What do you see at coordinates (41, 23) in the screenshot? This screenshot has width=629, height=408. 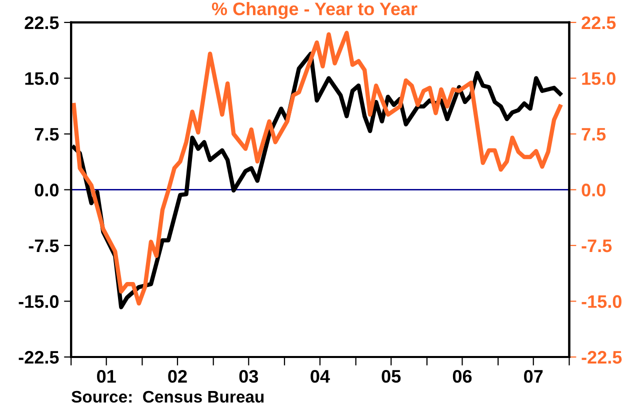 I see `y-tick-label: 22.5` at bounding box center [41, 23].